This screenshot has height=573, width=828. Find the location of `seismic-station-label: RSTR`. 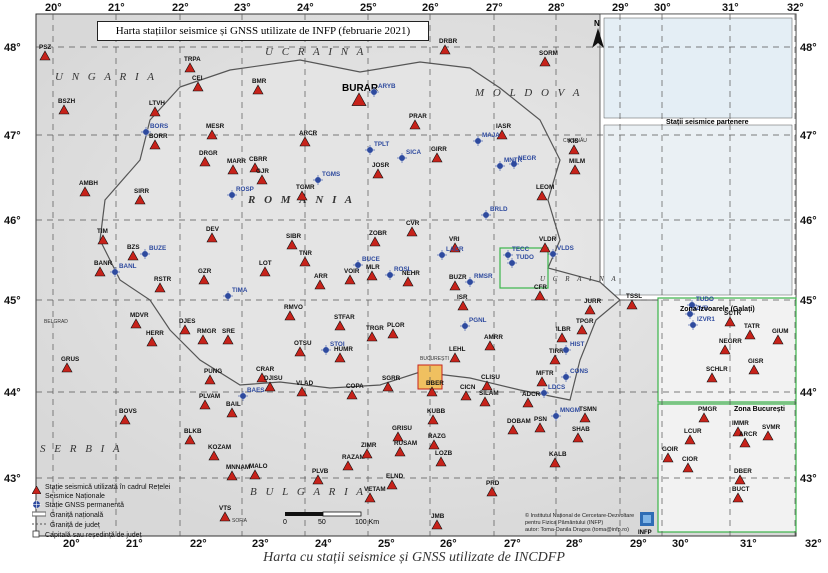

seismic-station-label: RSTR is located at coordinates (163, 279).